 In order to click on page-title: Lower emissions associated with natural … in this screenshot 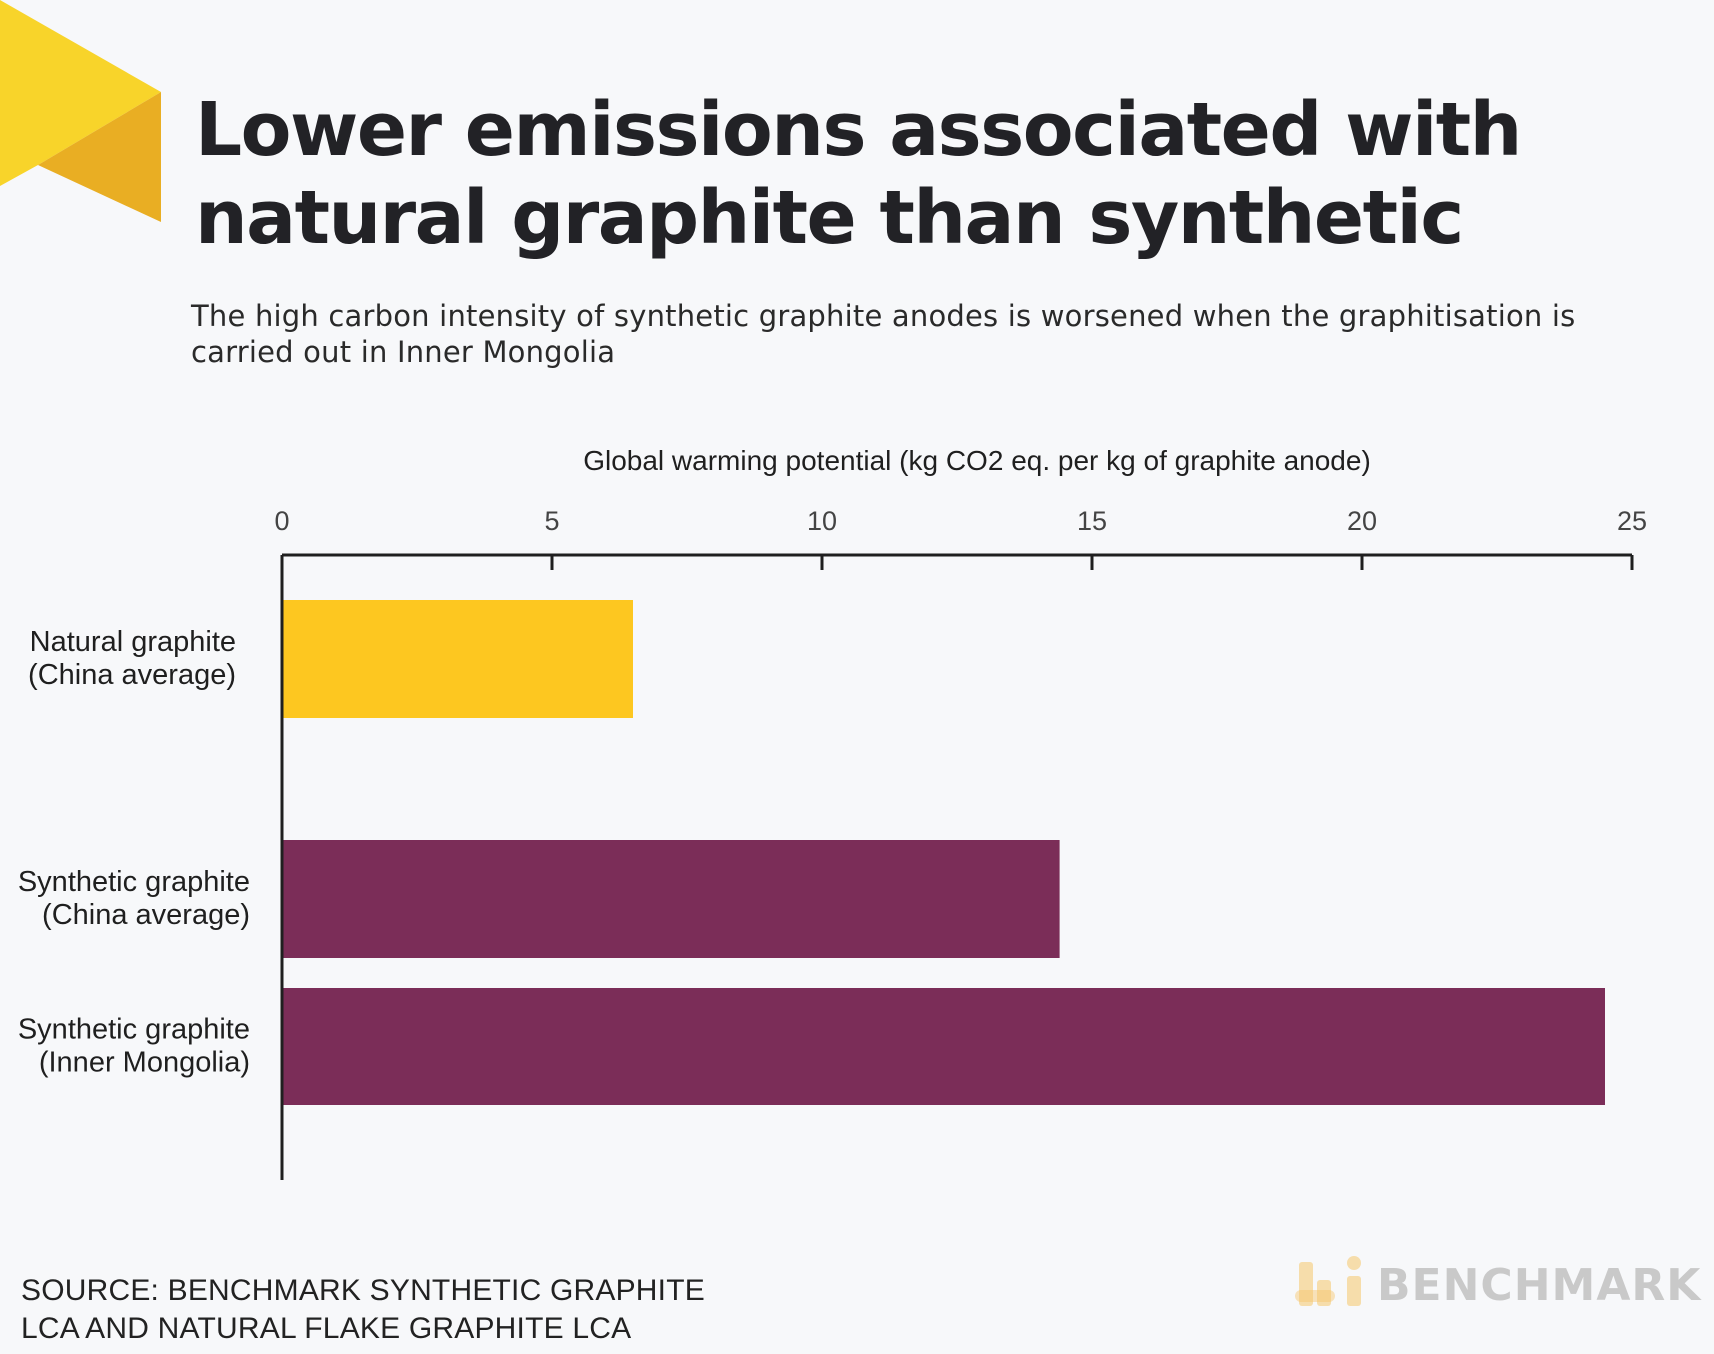, I will do `click(858, 174)`.